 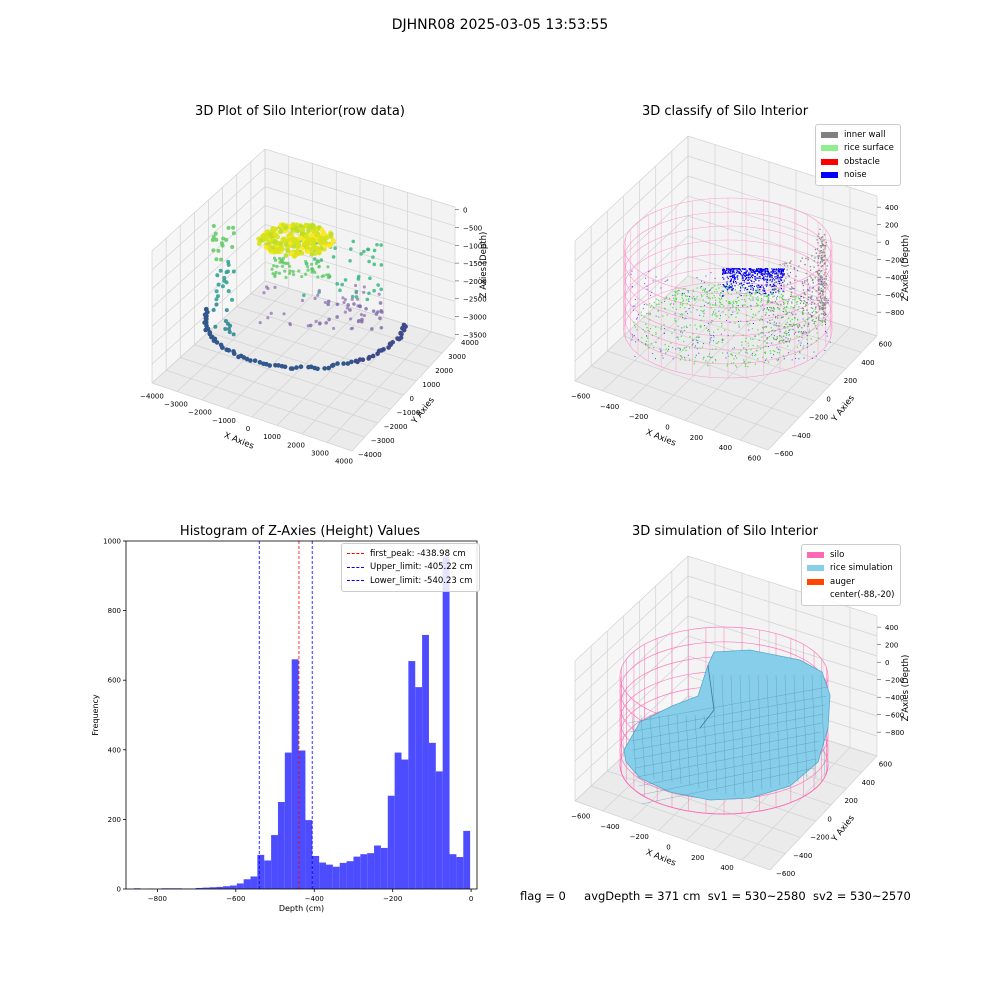 What do you see at coordinates (843, 409) in the screenshot?
I see `y-axis-label: Y Axies` at bounding box center [843, 409].